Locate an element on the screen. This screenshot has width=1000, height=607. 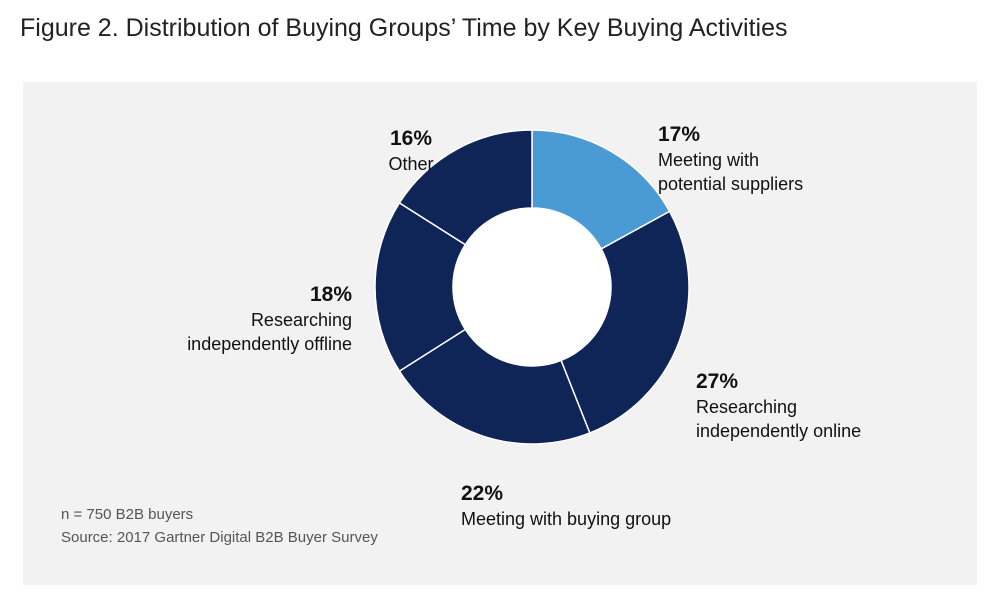
slice-label-meeting-buying-group: 22% Meeting with buying group is located at coordinates (566, 506).